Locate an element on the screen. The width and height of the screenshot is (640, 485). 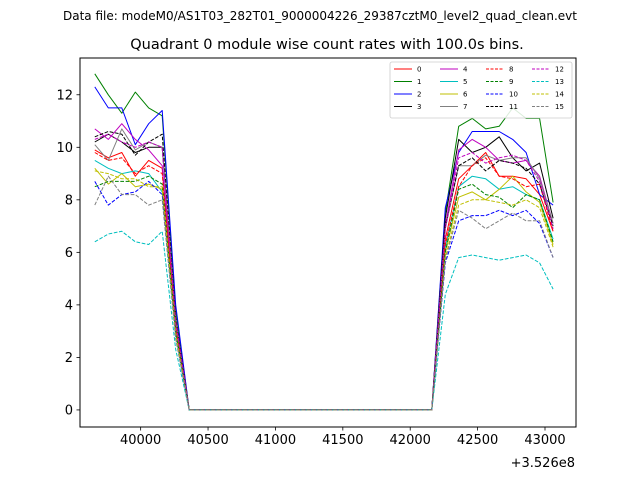
legend-label-7: 7 is located at coordinates (465, 107).